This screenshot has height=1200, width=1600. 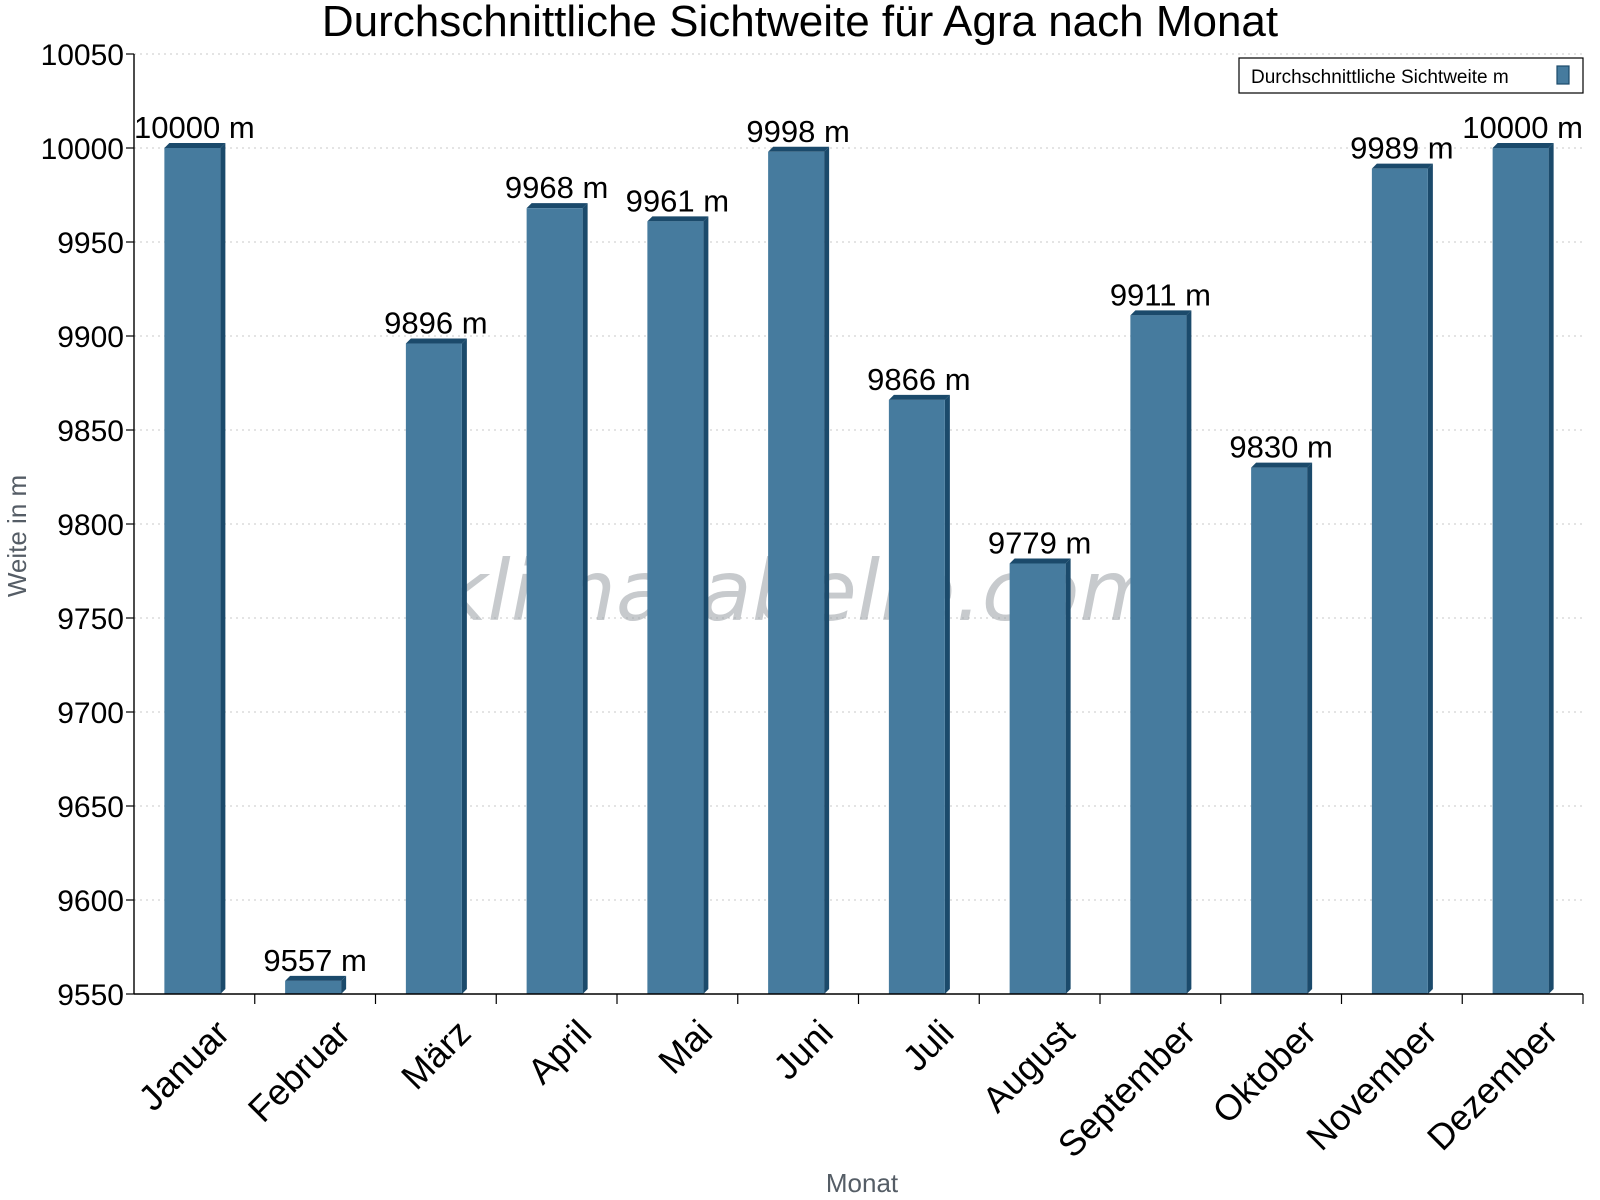 I want to click on data-label: 9968 m, so click(x=556, y=187).